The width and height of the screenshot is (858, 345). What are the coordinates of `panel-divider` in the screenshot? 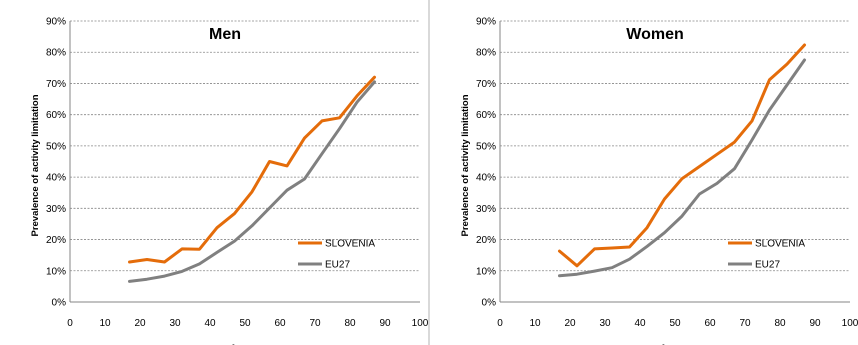 It's located at (429, 172).